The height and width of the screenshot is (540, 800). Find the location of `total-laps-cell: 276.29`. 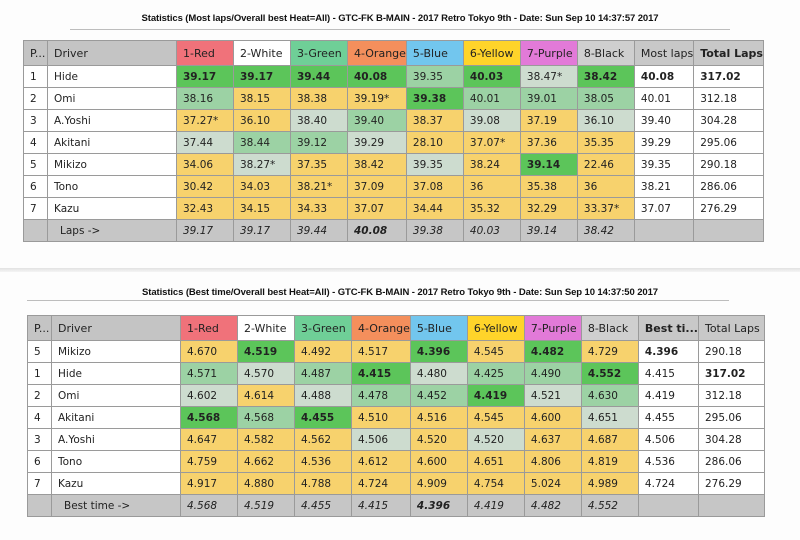

total-laps-cell: 276.29 is located at coordinates (731, 483).